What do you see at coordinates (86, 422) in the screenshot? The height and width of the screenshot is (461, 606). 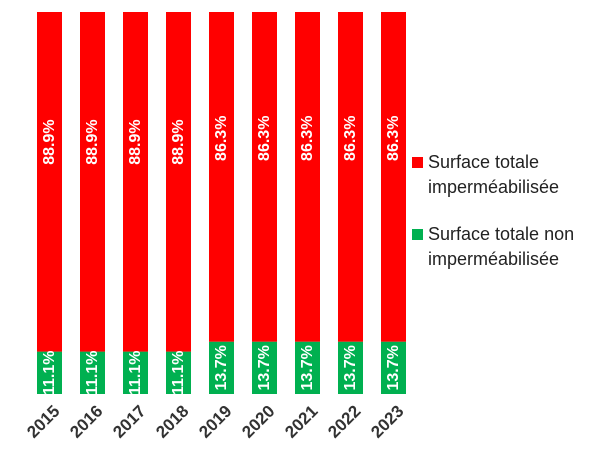 I see `x-tick-label-2016: 2016` at bounding box center [86, 422].